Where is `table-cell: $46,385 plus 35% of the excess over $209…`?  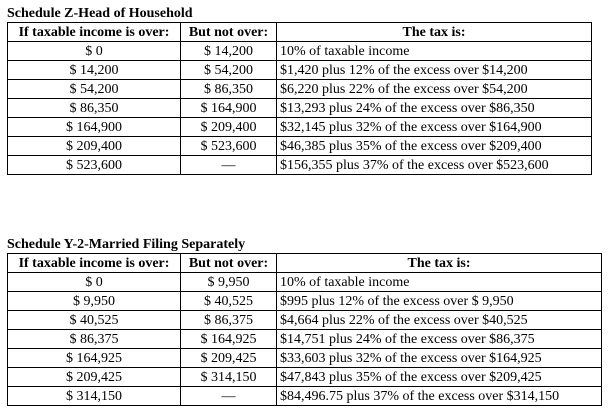
table-cell: $46,385 plus 35% of the excess over $209… is located at coordinates (434, 146).